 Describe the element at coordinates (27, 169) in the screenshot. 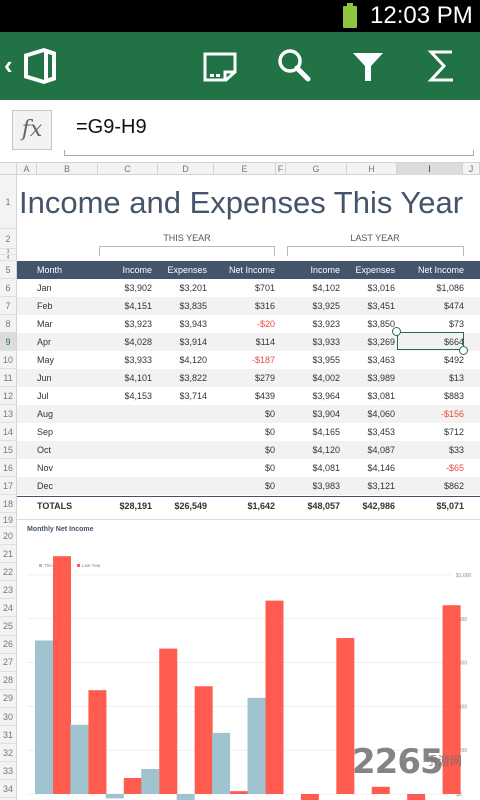

I see `column-header-a: A` at that location.